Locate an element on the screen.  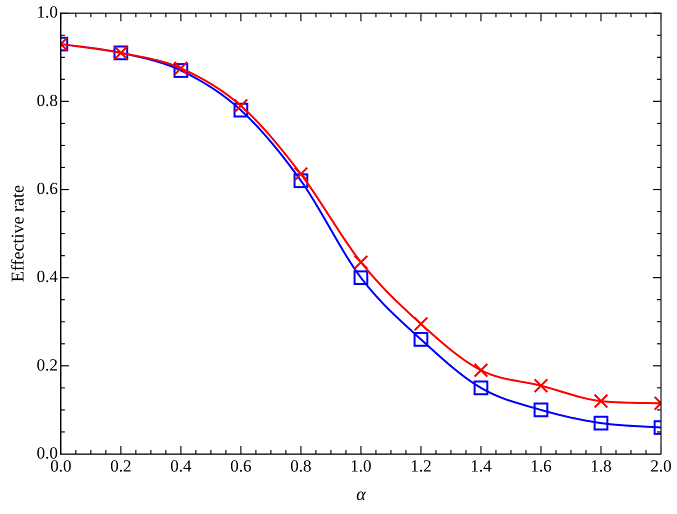
y-axis-title: Effective rate is located at coordinates (18, 233).